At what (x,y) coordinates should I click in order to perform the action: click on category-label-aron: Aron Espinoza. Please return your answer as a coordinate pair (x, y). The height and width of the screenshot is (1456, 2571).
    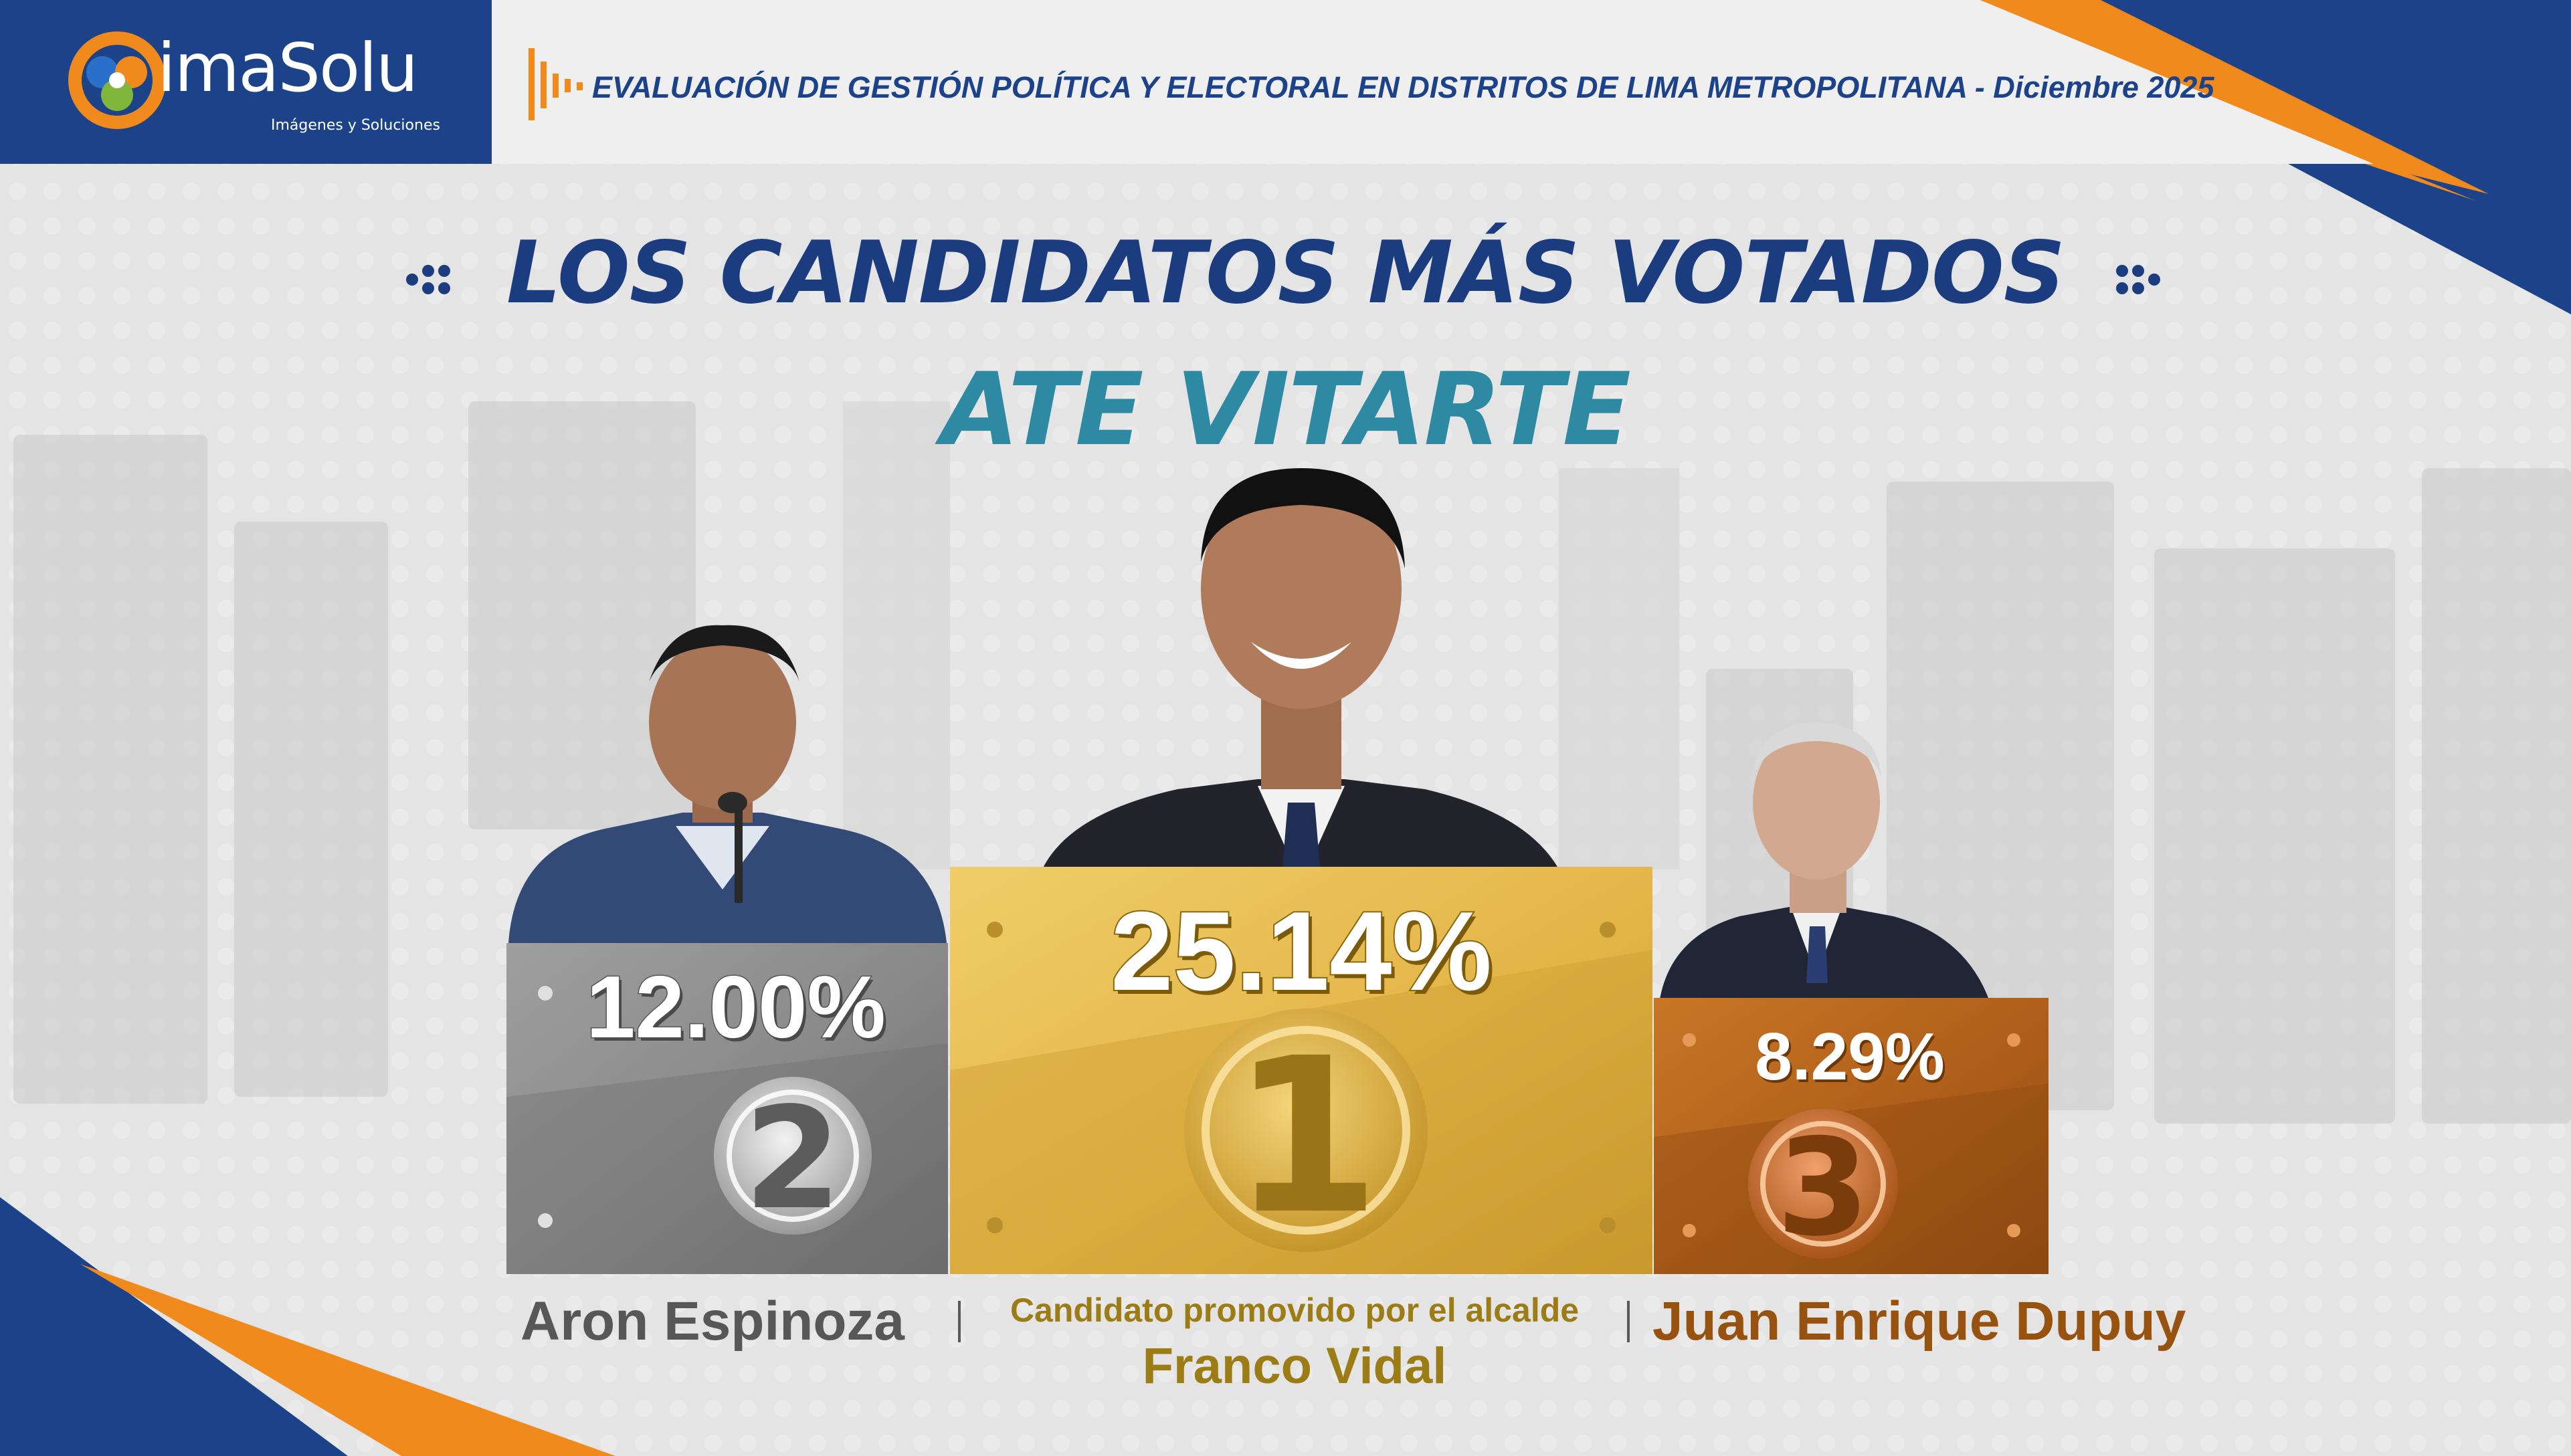
    Looking at the image, I should click on (712, 1321).